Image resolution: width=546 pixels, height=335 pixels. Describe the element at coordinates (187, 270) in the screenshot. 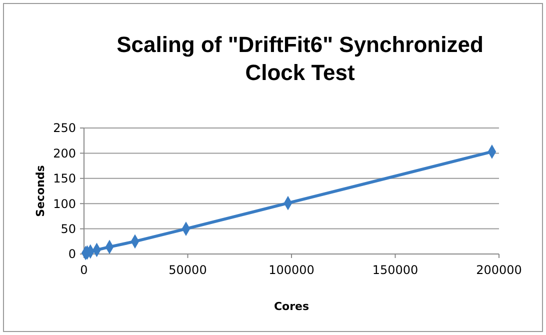

I see `x-tick-label: 50000` at that location.